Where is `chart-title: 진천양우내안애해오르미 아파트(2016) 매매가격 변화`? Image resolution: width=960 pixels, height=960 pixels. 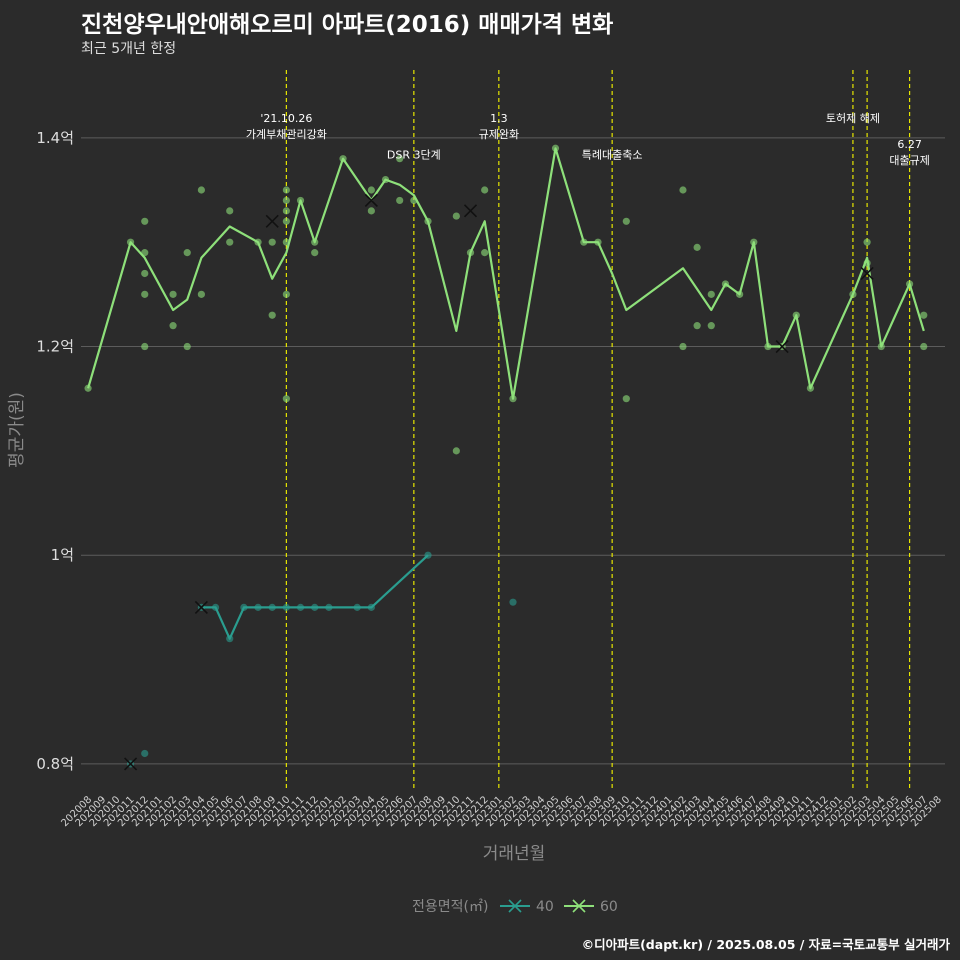 chart-title: 진천양우내안애해오르미 아파트(2016) 매매가격 변화 is located at coordinates (347, 25).